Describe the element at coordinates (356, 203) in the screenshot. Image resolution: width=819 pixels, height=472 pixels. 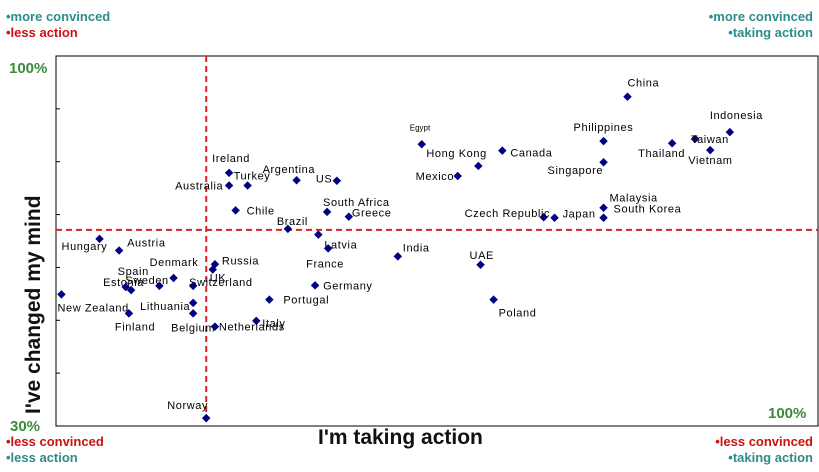
I see `point-label-south-africa: South Africa` at that location.